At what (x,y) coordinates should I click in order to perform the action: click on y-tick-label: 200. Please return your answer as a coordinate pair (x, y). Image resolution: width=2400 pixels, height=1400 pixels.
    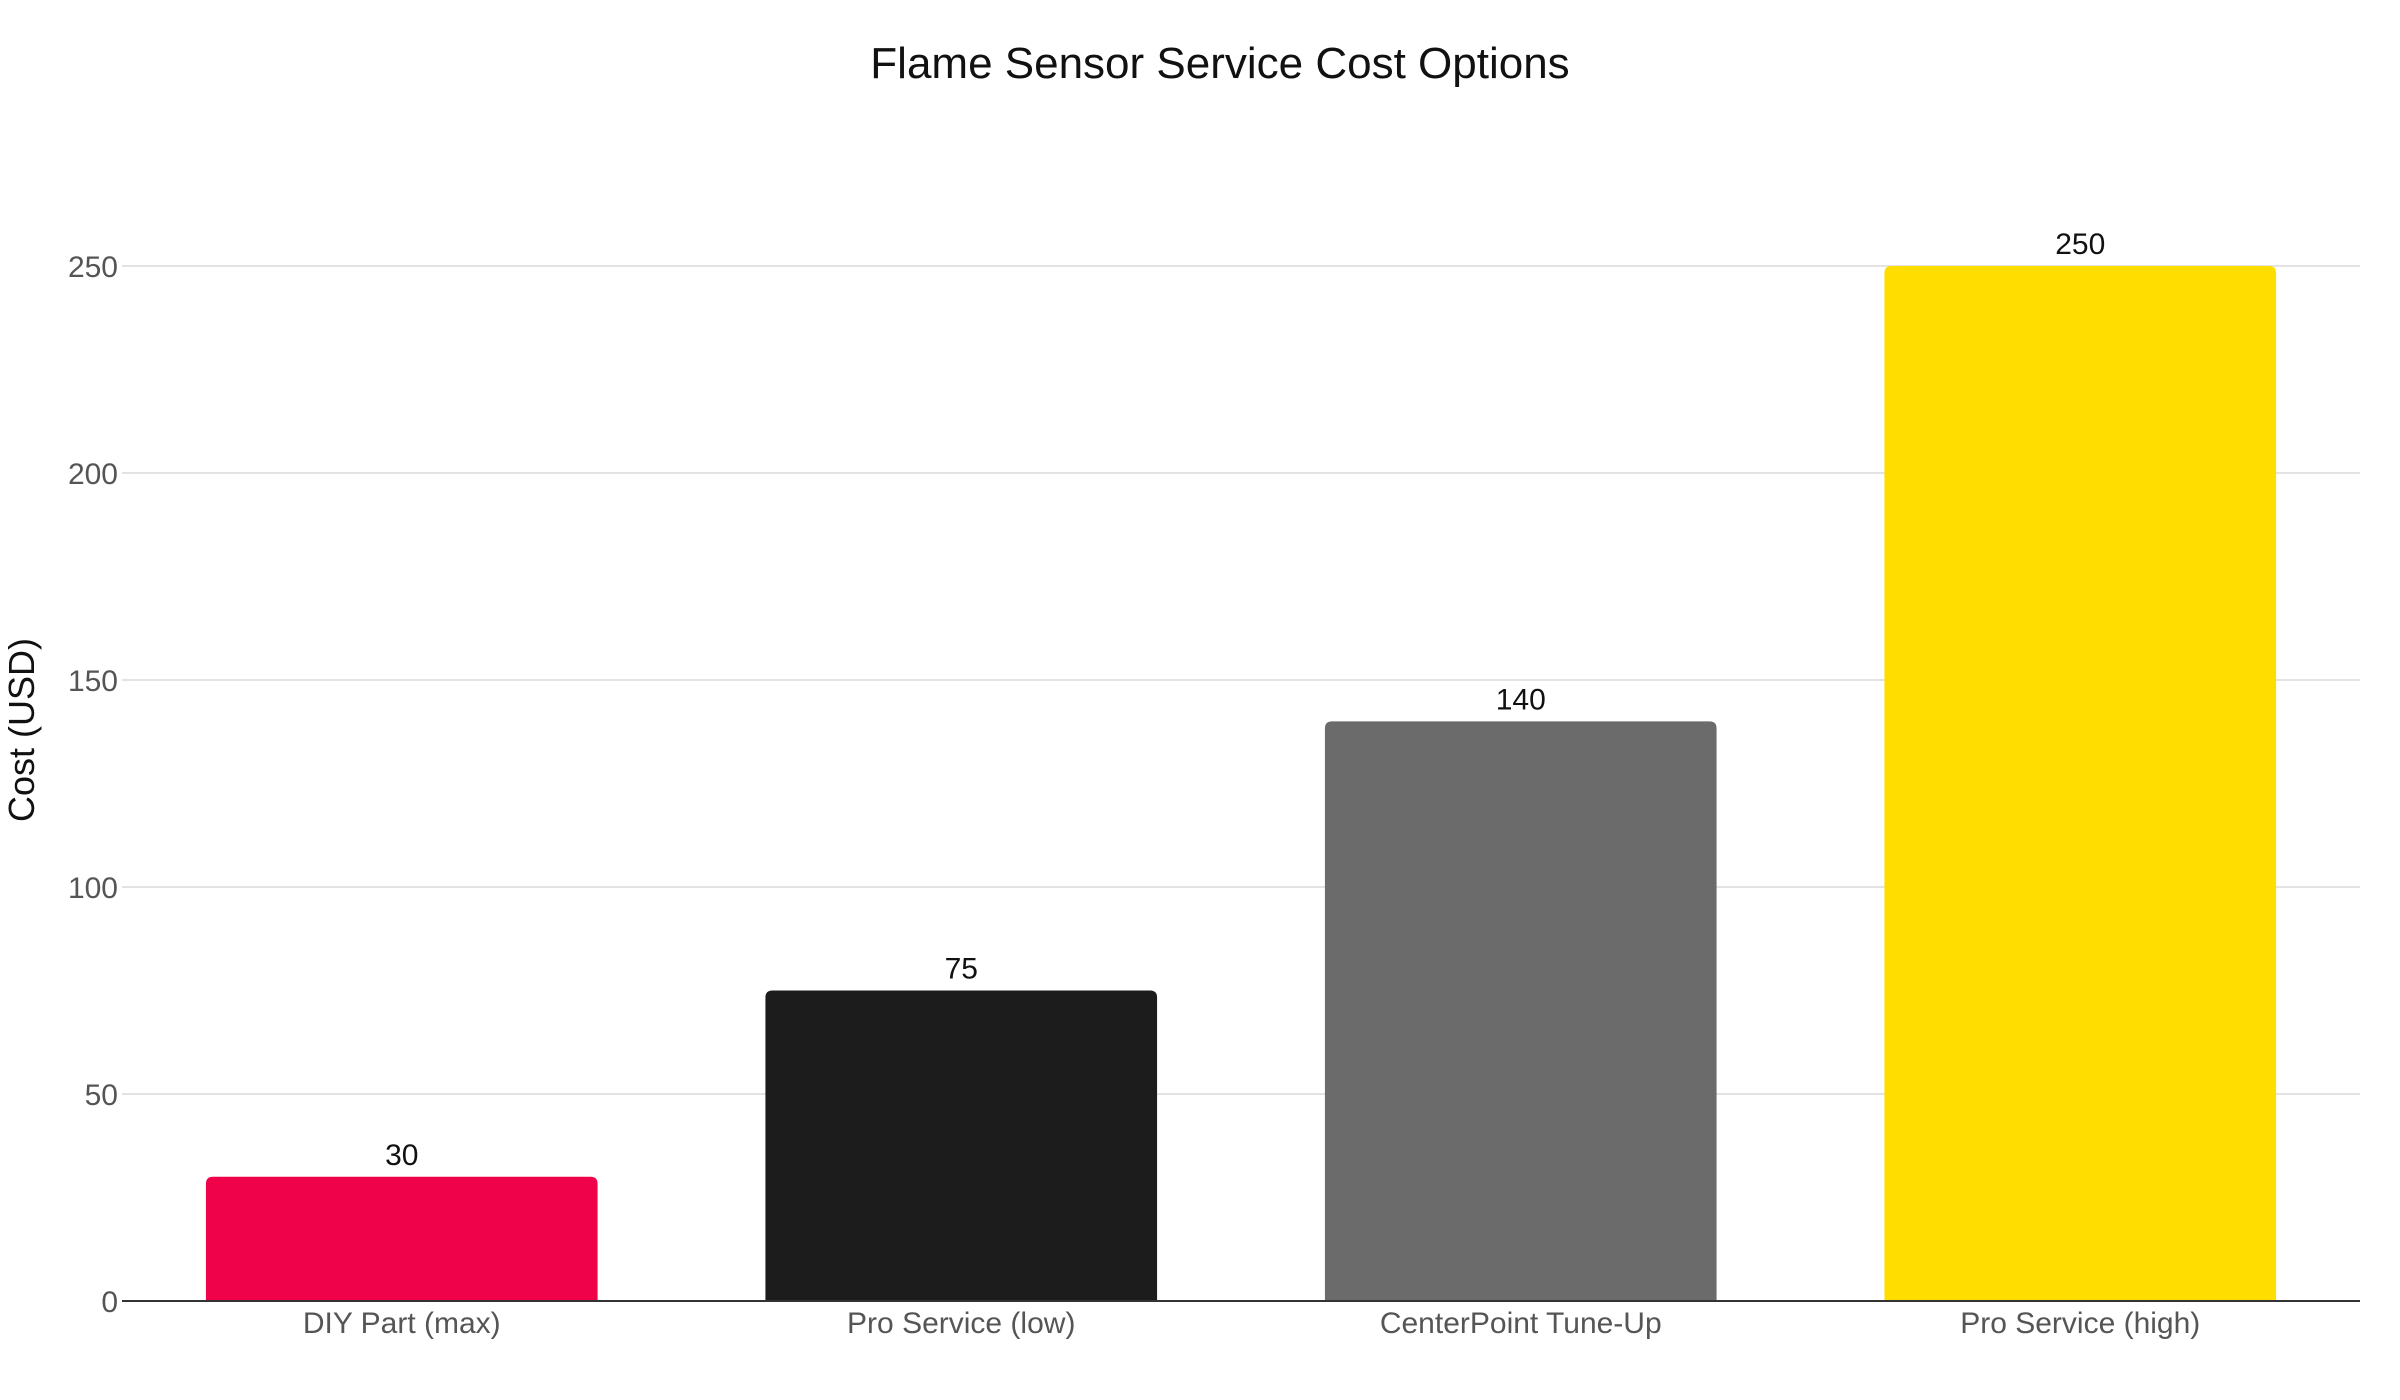
    Looking at the image, I should click on (93, 474).